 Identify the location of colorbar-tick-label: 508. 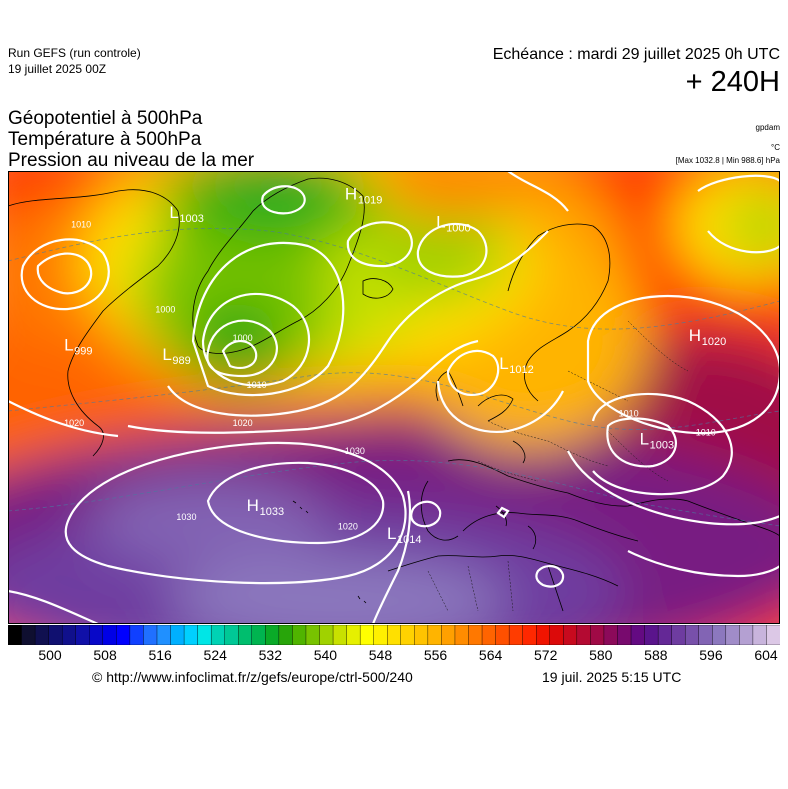
(105, 655).